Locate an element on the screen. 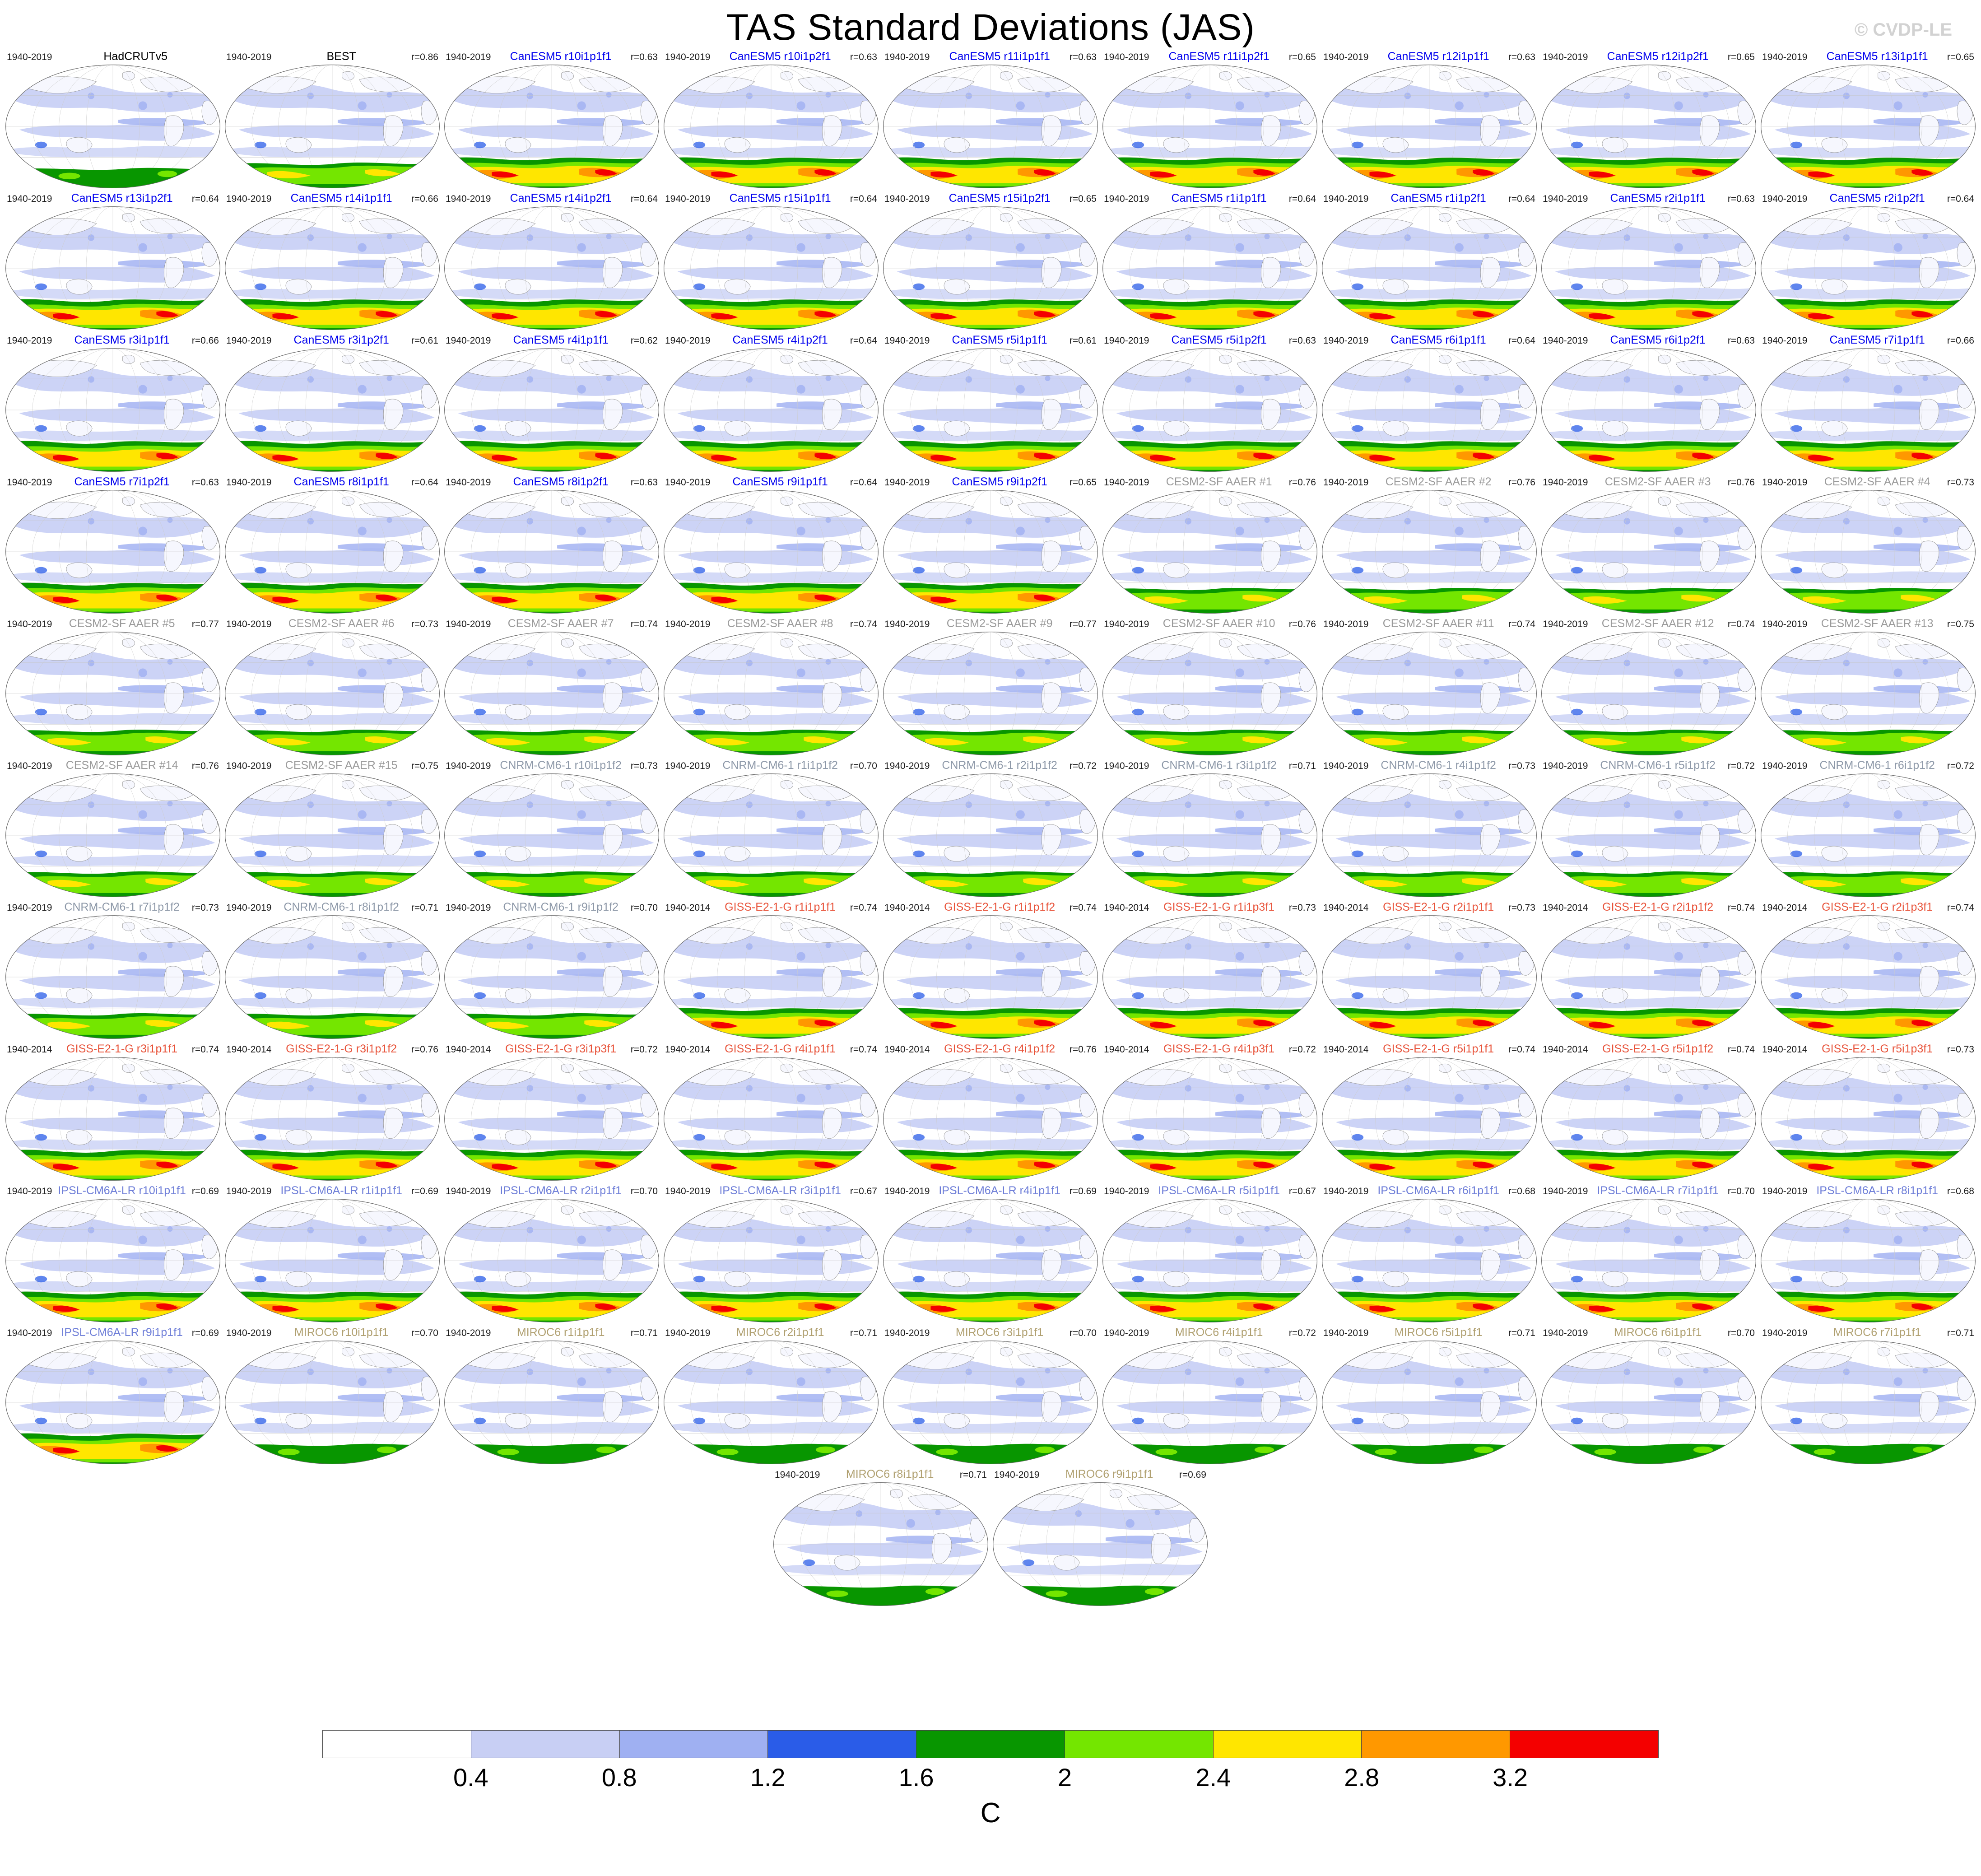 The width and height of the screenshot is (1981, 1876). panel-header: 1940-2019 CanESM5 r15i1p2f1 r=0.65 is located at coordinates (990, 198).